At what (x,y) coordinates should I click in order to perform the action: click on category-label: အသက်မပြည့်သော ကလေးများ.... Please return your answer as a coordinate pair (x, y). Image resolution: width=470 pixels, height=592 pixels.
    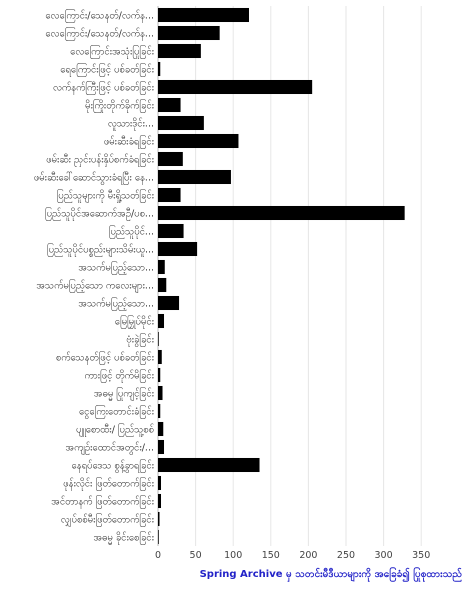
    Looking at the image, I should click on (95, 286).